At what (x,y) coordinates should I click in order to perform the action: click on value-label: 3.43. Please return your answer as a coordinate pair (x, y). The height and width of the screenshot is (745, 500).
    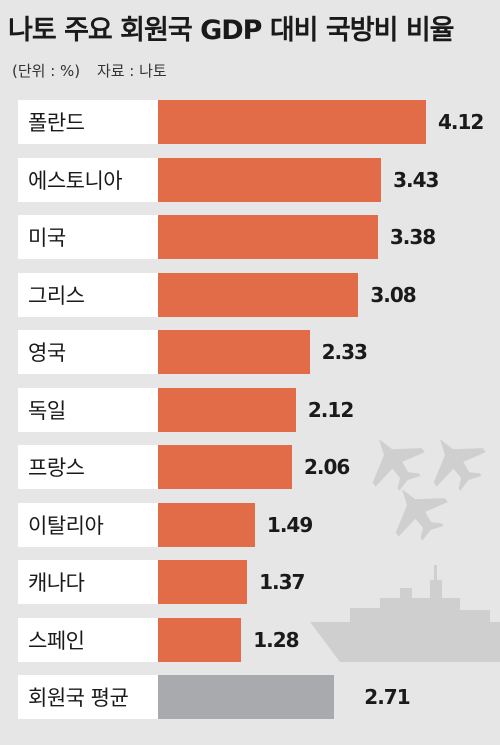
    Looking at the image, I should click on (416, 179).